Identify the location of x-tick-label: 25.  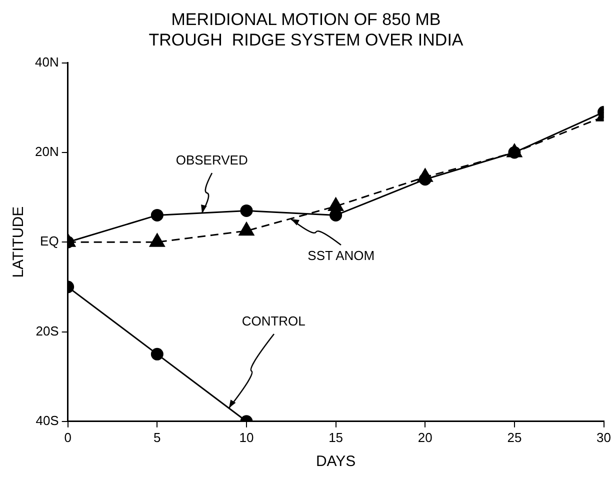
(514, 437).